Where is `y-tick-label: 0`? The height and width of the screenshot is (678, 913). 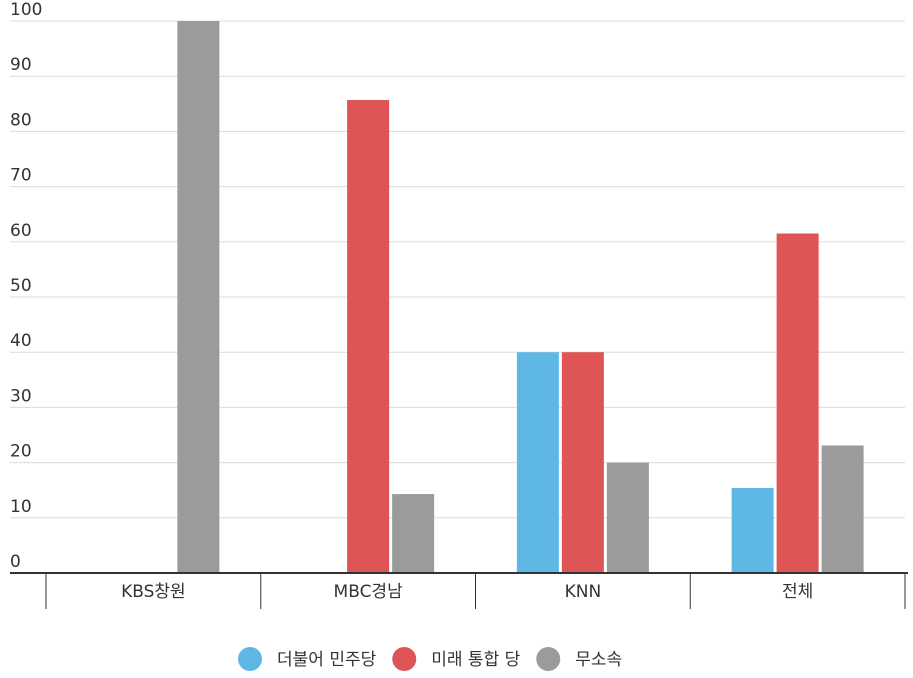 y-tick-label: 0 is located at coordinates (15, 562).